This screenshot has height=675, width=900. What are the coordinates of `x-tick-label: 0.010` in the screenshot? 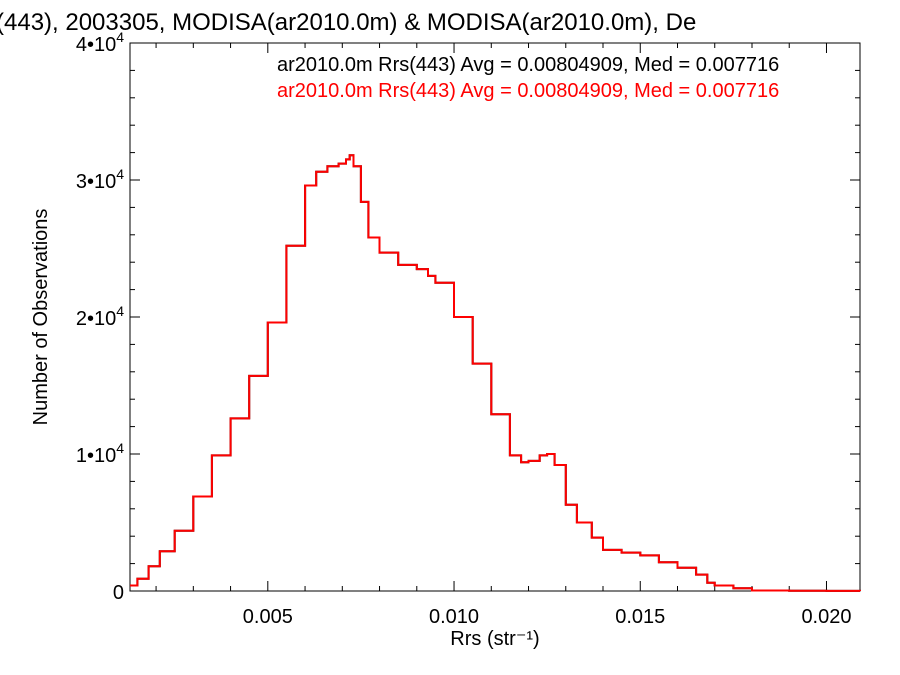 It's located at (454, 617).